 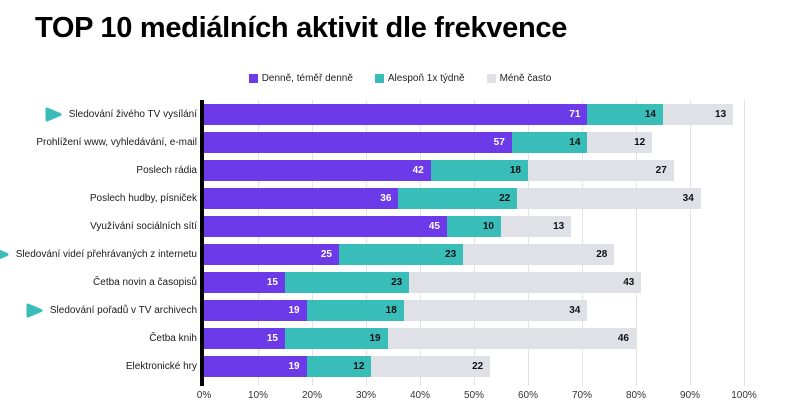 I want to click on bar-track: 25 23 28, so click(x=474, y=254).